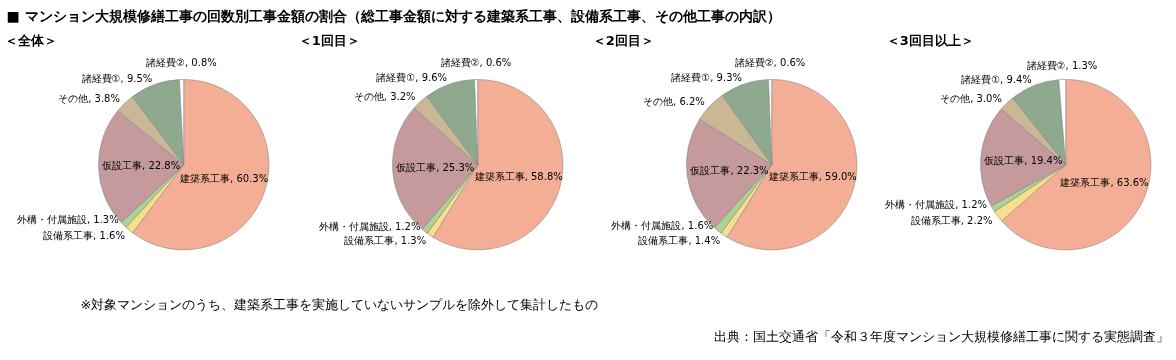  I want to click on slice-label: 設備系工事, 1.4%, so click(679, 241).